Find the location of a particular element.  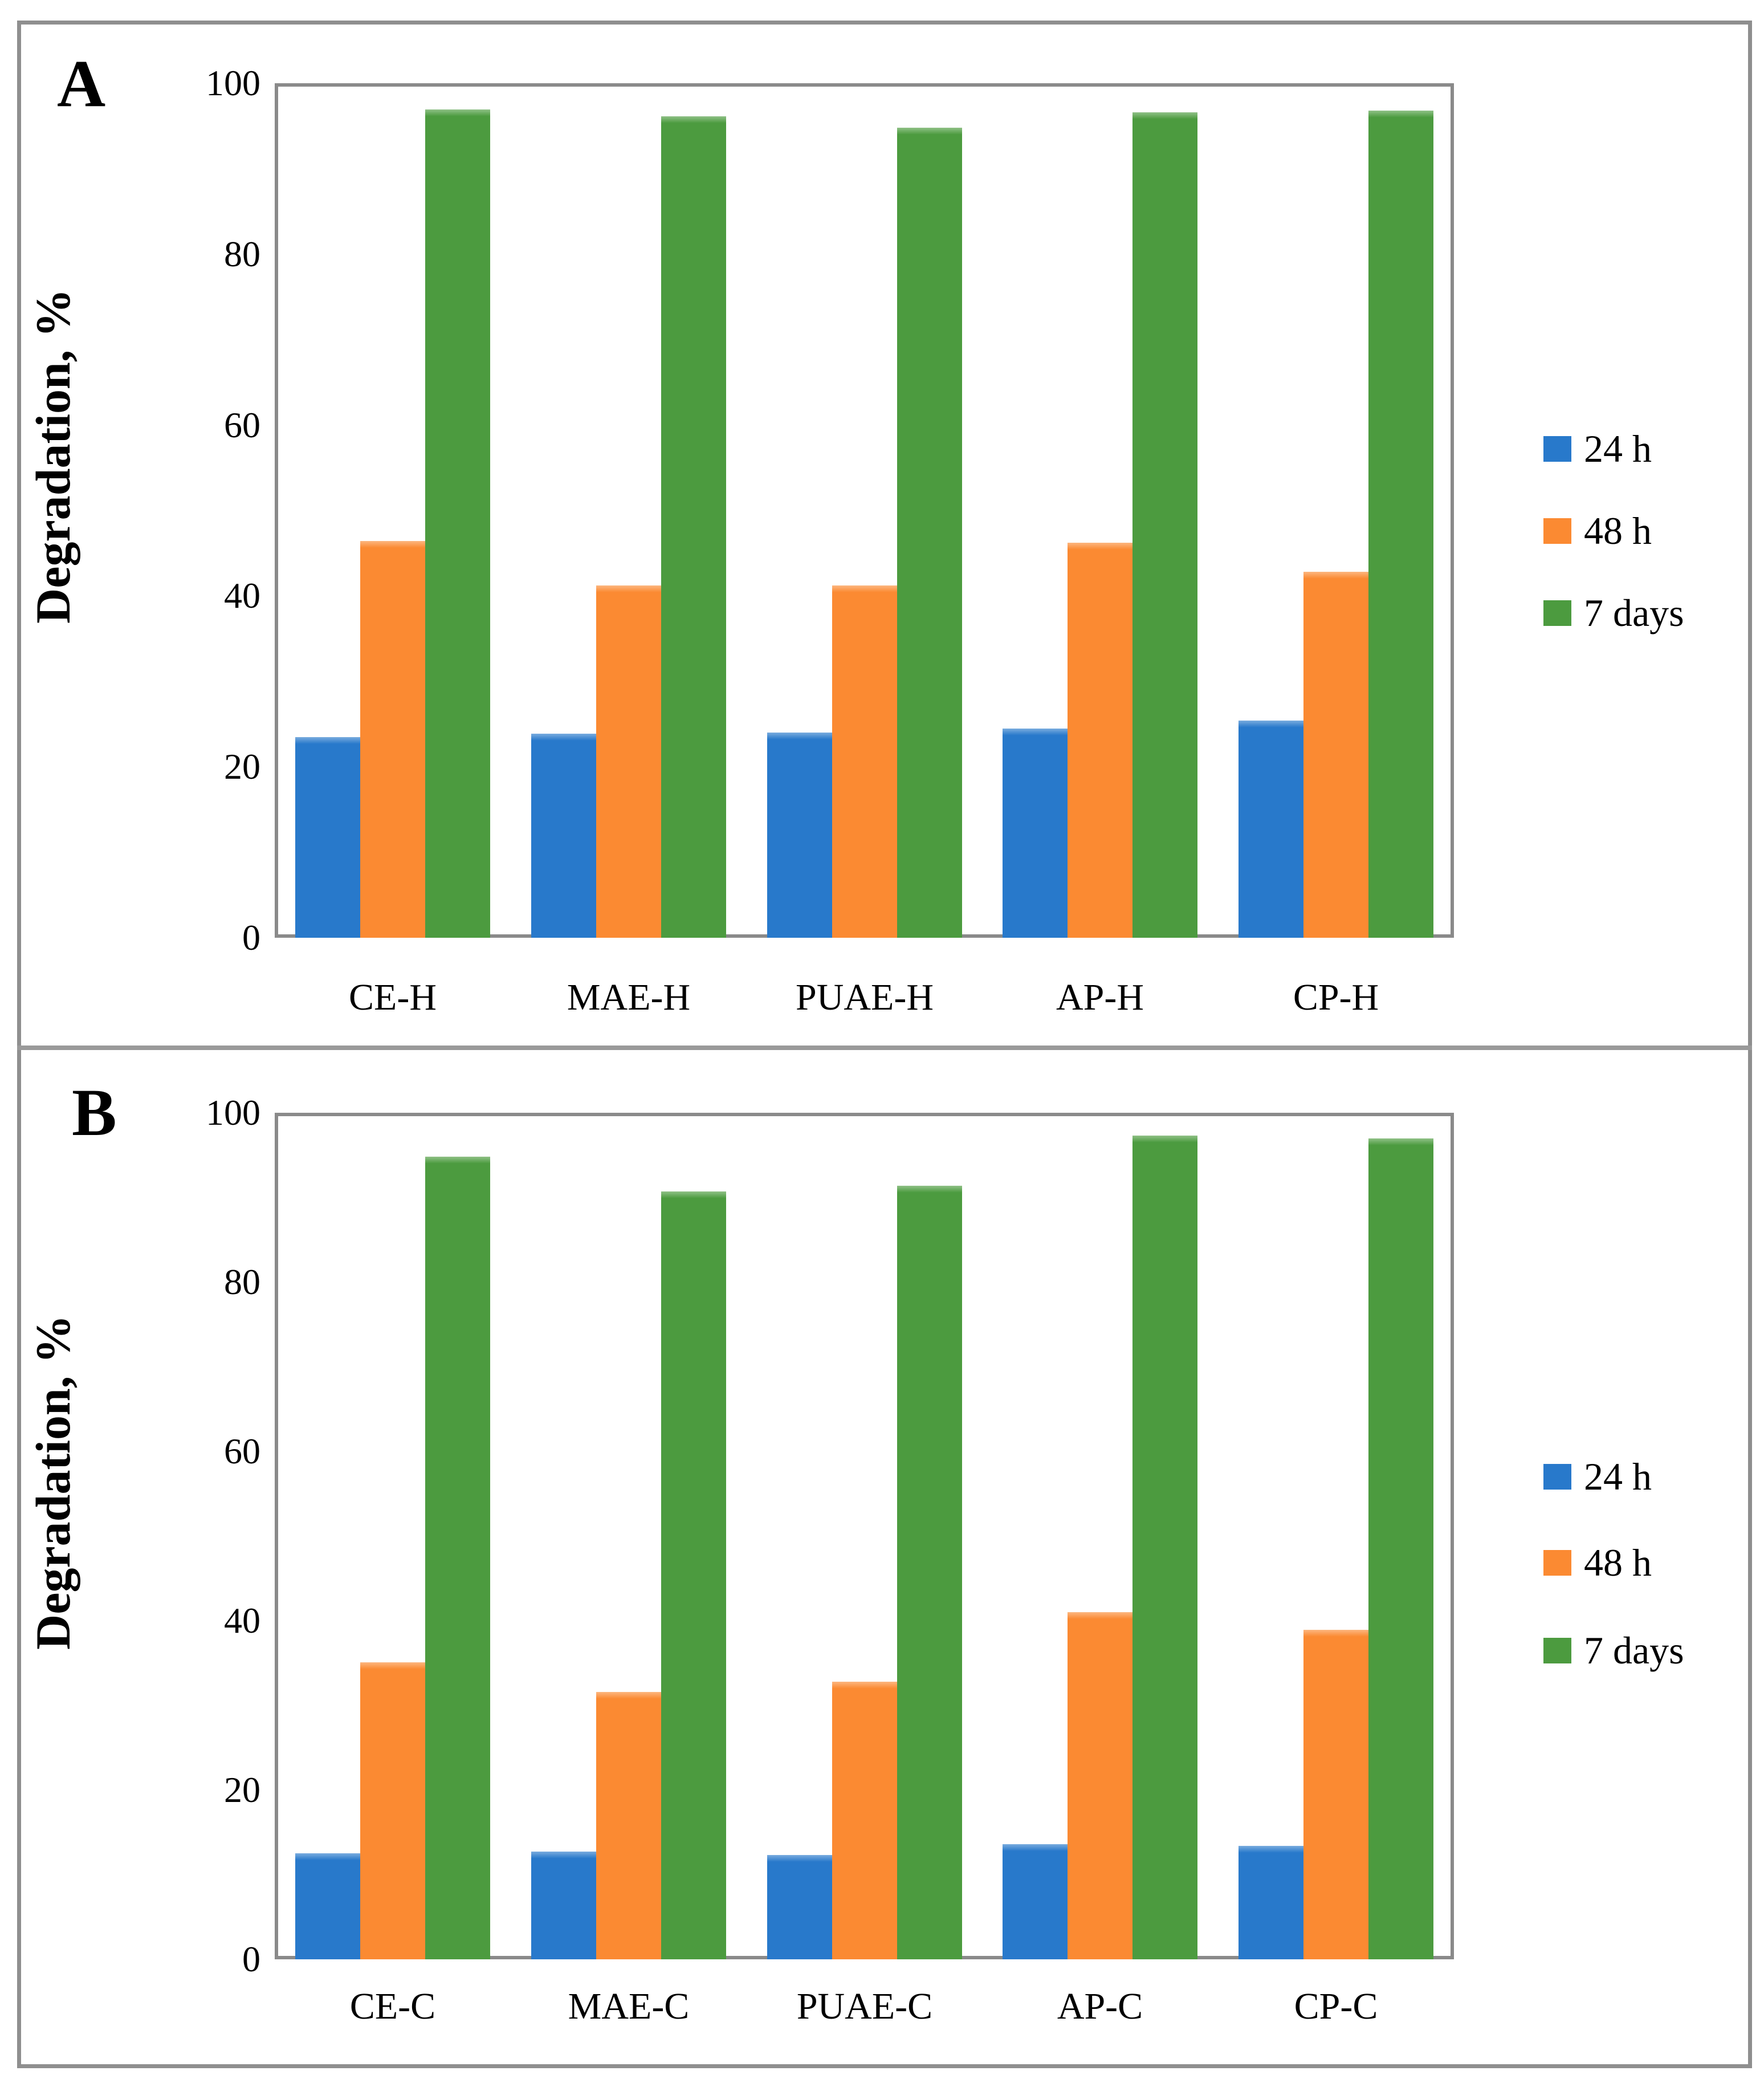

bar-7days-AP-C is located at coordinates (1165, 1547).